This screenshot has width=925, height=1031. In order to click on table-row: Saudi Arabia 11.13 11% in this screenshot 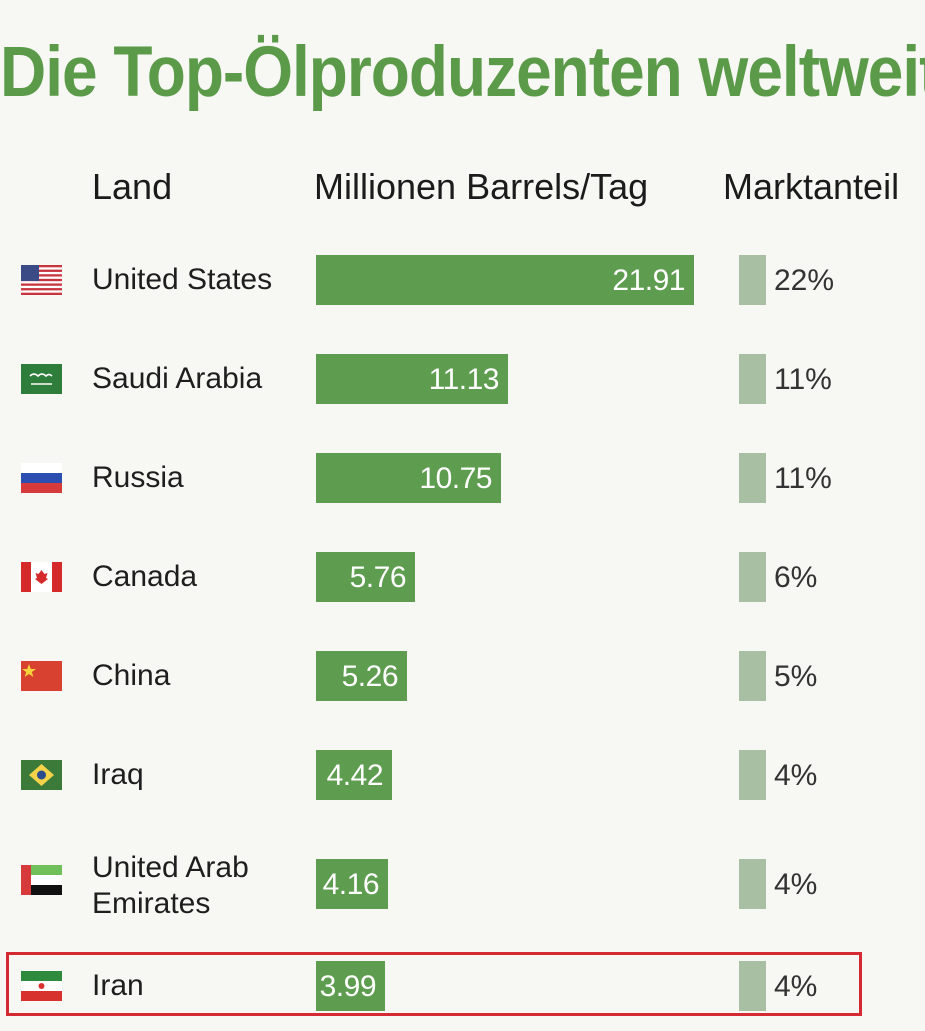, I will do `click(462, 389)`.